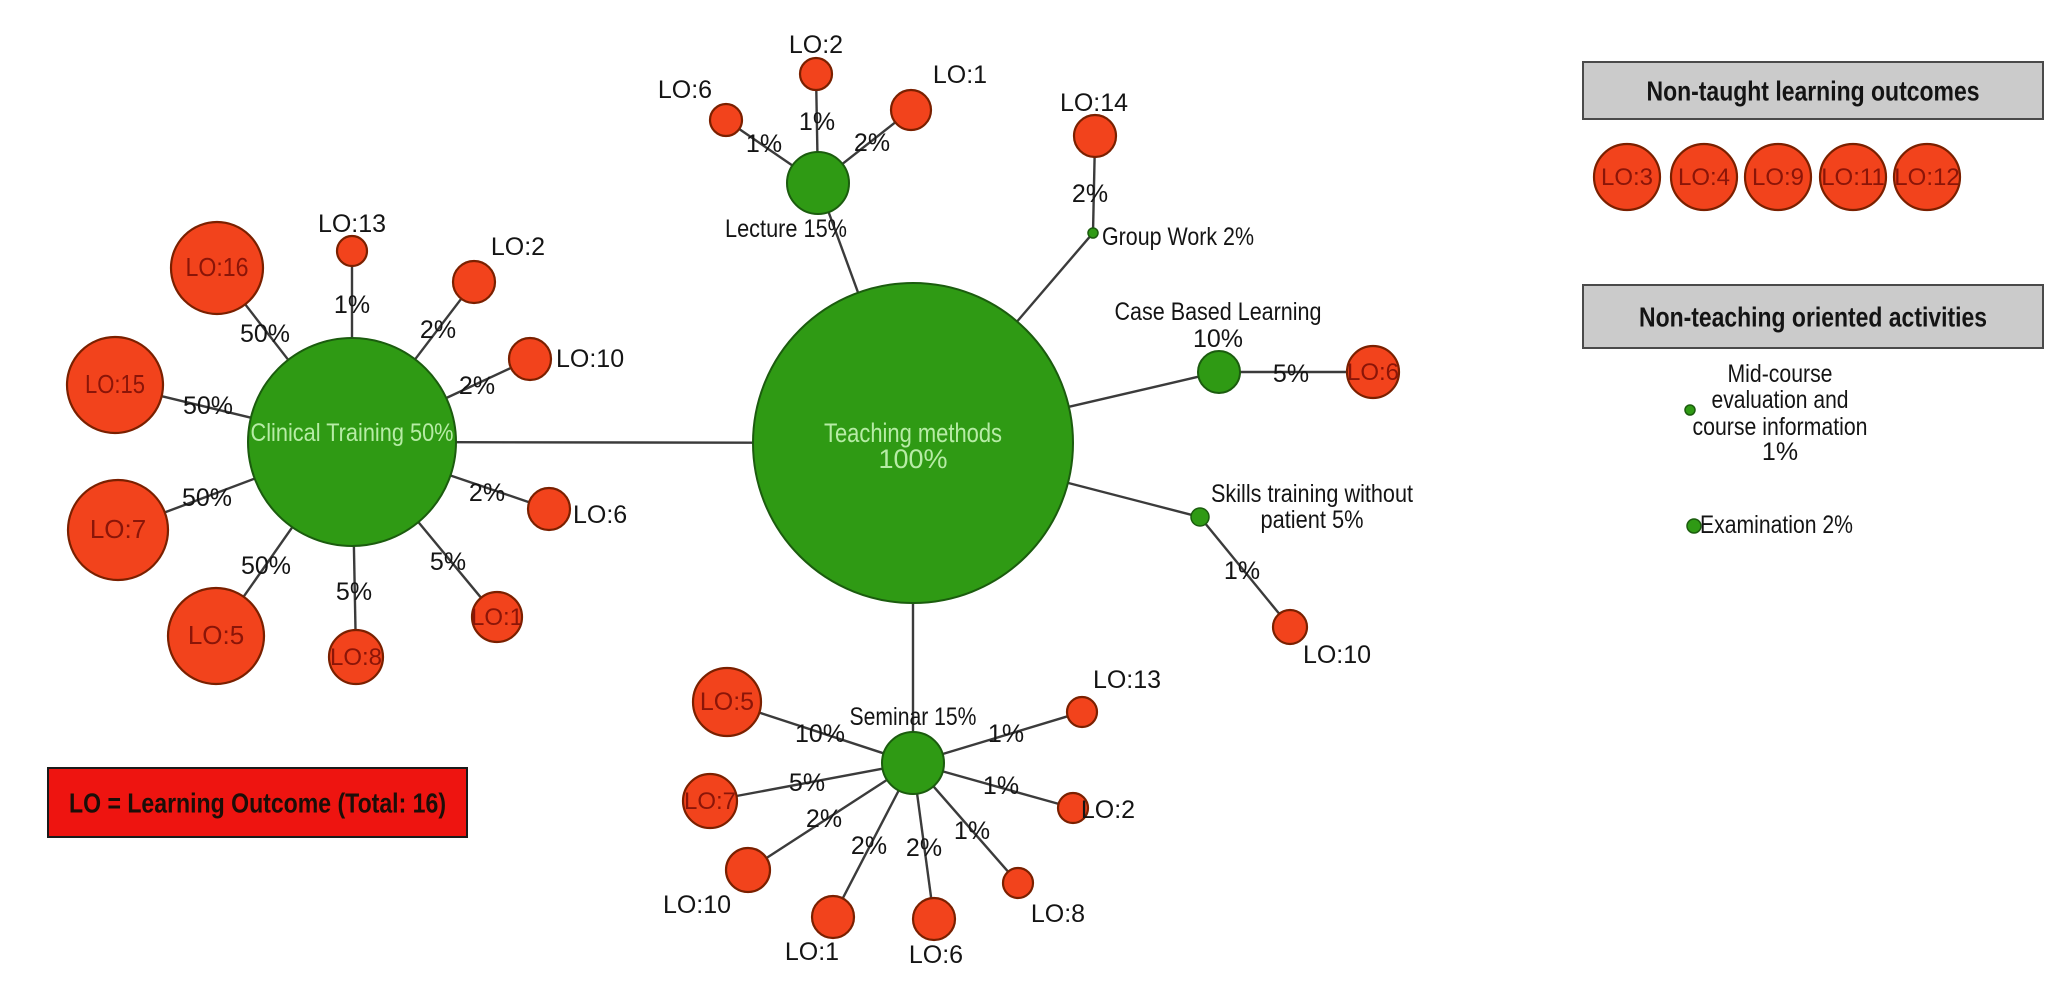 The width and height of the screenshot is (2059, 1001). I want to click on label-m_lo1: LO:1, so click(812, 952).